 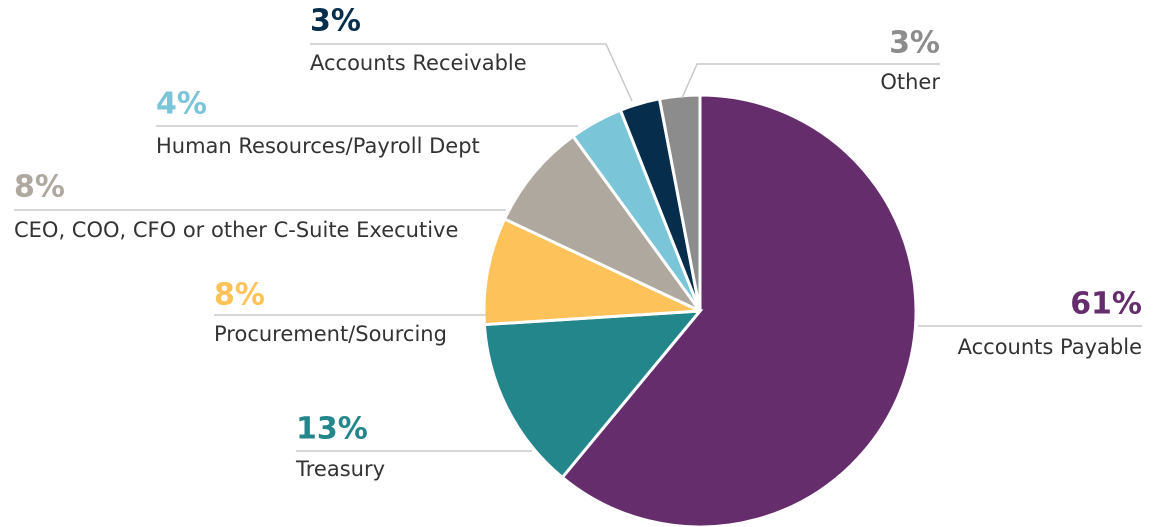 I want to click on category-label: Human Resources/Payroll Dept, so click(x=318, y=146).